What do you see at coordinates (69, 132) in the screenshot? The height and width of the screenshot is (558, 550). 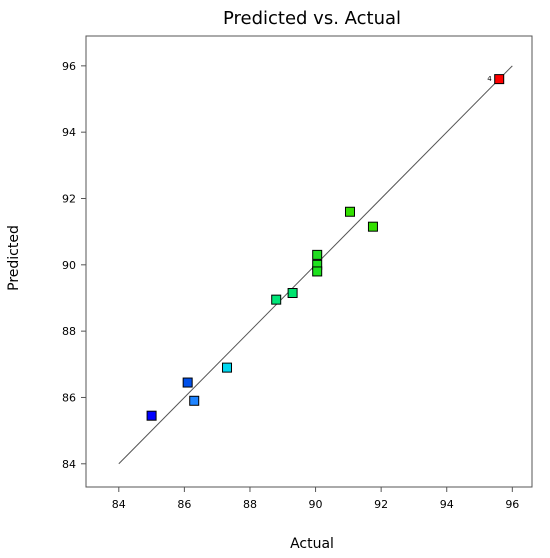 I see `y-tick-label: 94` at bounding box center [69, 132].